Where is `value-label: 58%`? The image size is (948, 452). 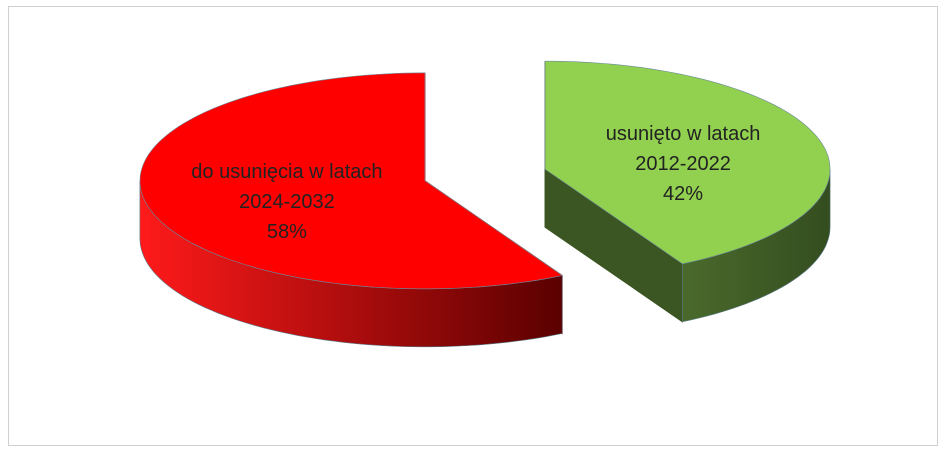
value-label: 58% is located at coordinates (286, 232).